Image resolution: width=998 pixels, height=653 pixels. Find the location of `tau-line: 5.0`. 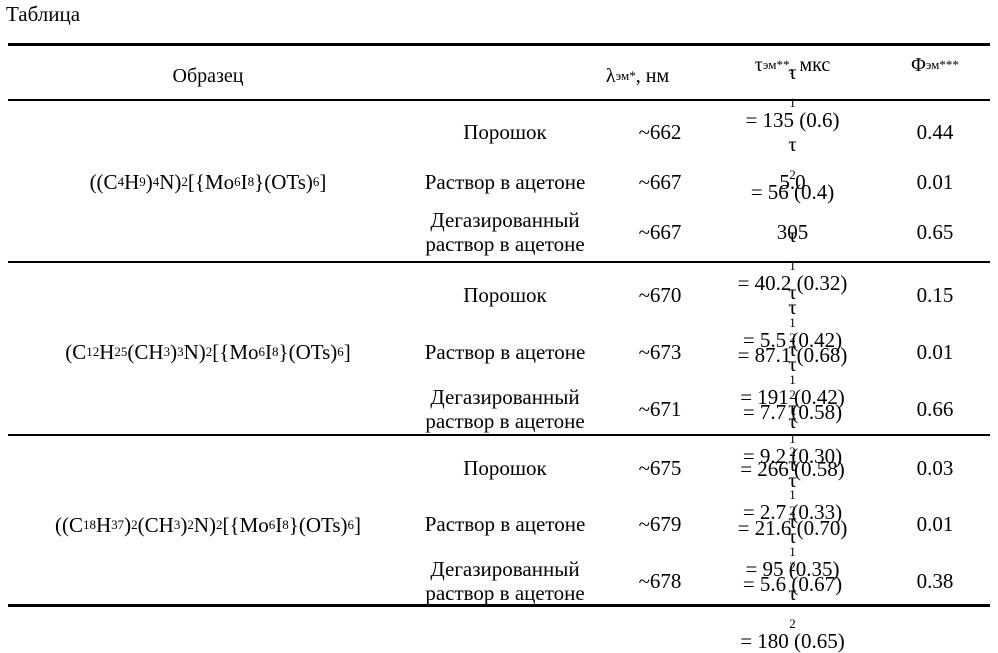

tau-line: 5.0 is located at coordinates (792, 182).